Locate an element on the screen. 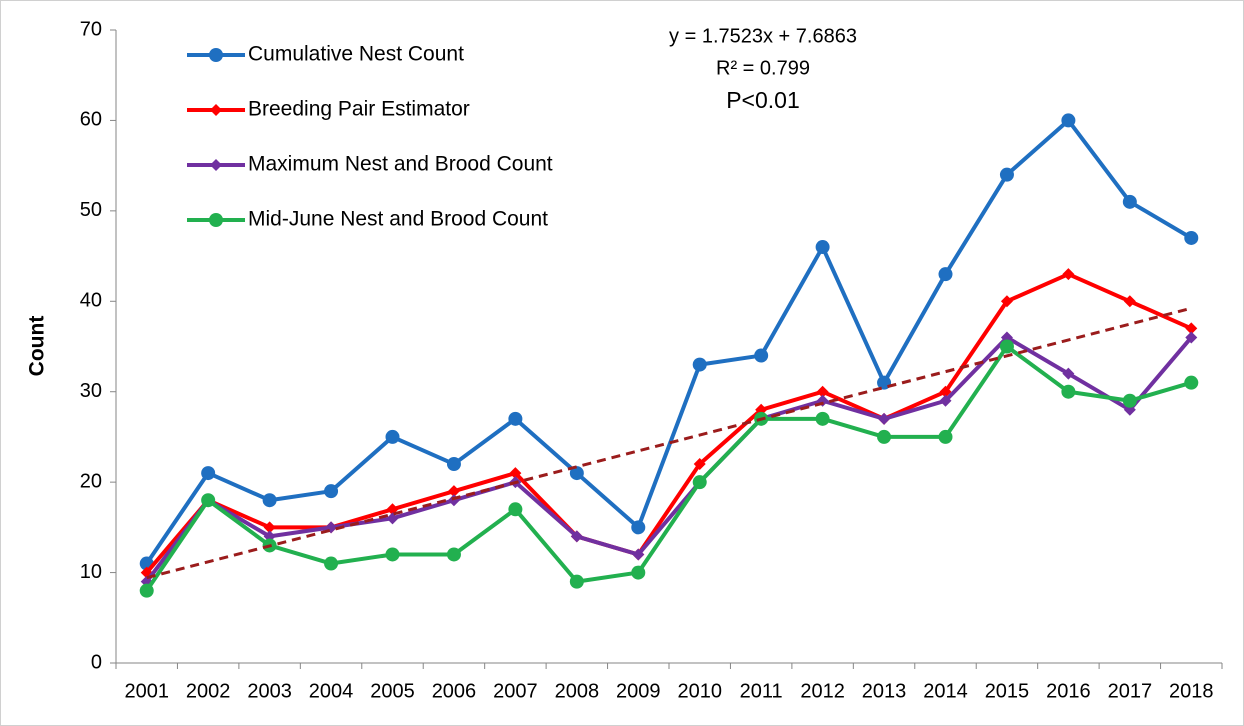 Image resolution: width=1244 pixels, height=726 pixels. y-tick-label: 60 is located at coordinates (91, 120).